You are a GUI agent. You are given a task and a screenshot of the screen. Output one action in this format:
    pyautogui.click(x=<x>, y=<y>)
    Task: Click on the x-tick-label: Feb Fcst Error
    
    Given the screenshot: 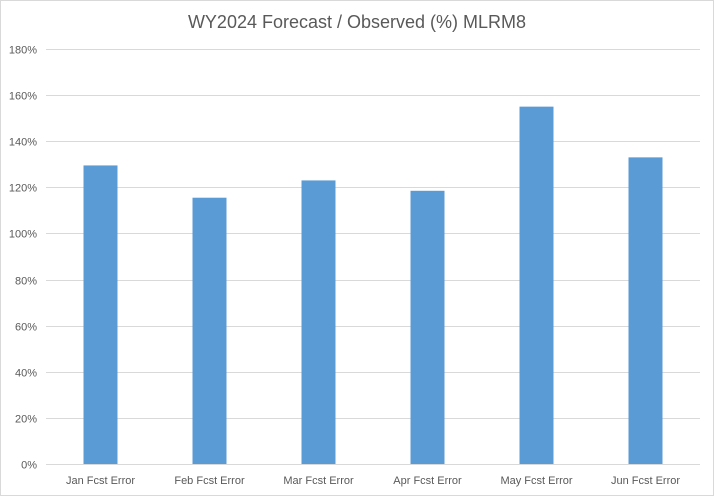 What is the action you would take?
    pyautogui.click(x=209, y=481)
    